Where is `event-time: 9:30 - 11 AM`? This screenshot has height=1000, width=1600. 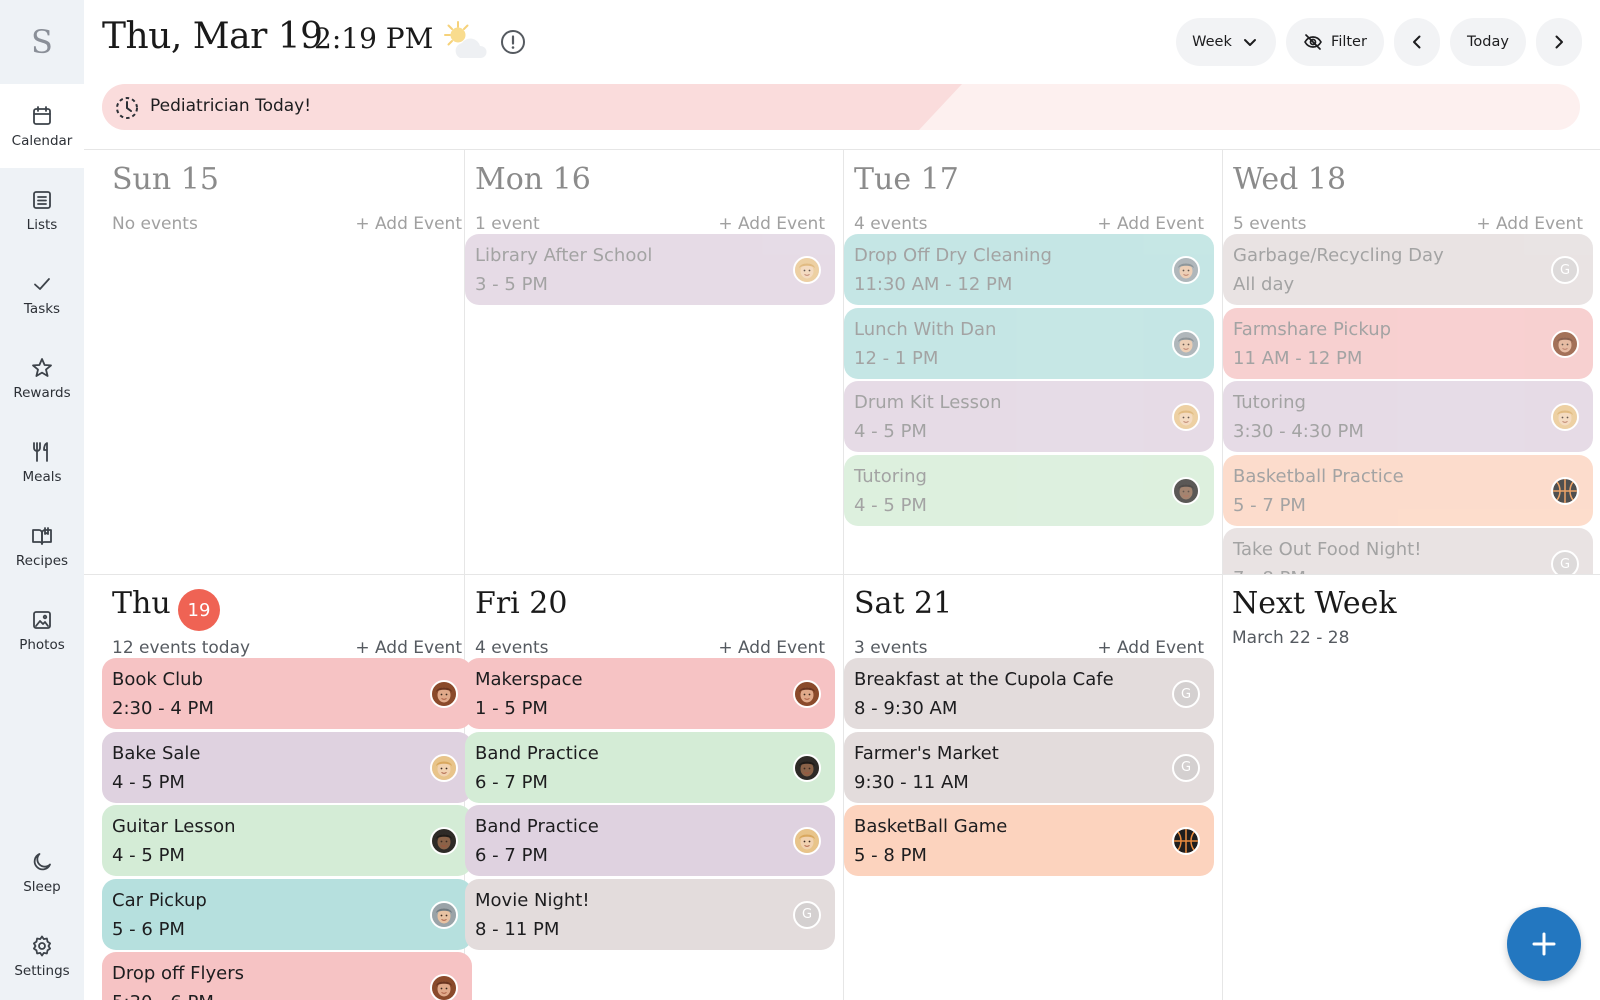 event-time: 9:30 - 11 AM is located at coordinates (911, 782).